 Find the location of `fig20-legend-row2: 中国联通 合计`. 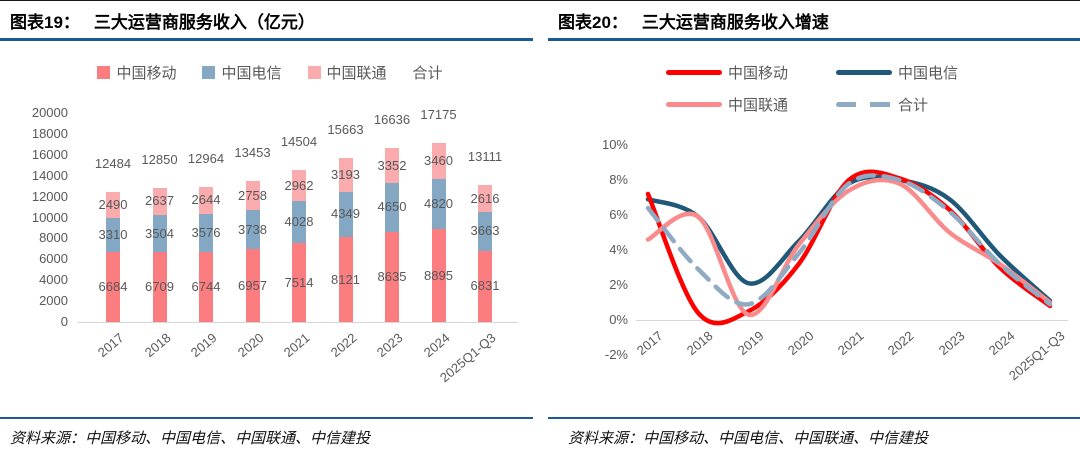

fig20-legend-row2: 中国联通 合计 is located at coordinates (814, 104).